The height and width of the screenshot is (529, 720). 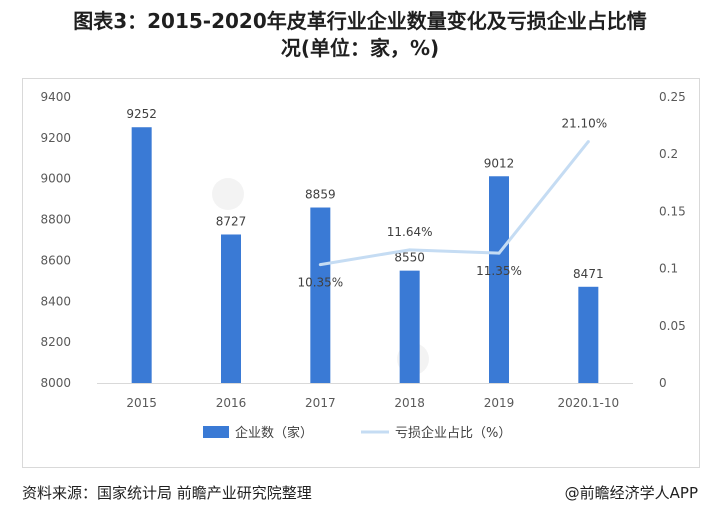 I want to click on source-note: 资料来源：国家统计局 前瞻产业研究院整理, so click(x=167, y=493).